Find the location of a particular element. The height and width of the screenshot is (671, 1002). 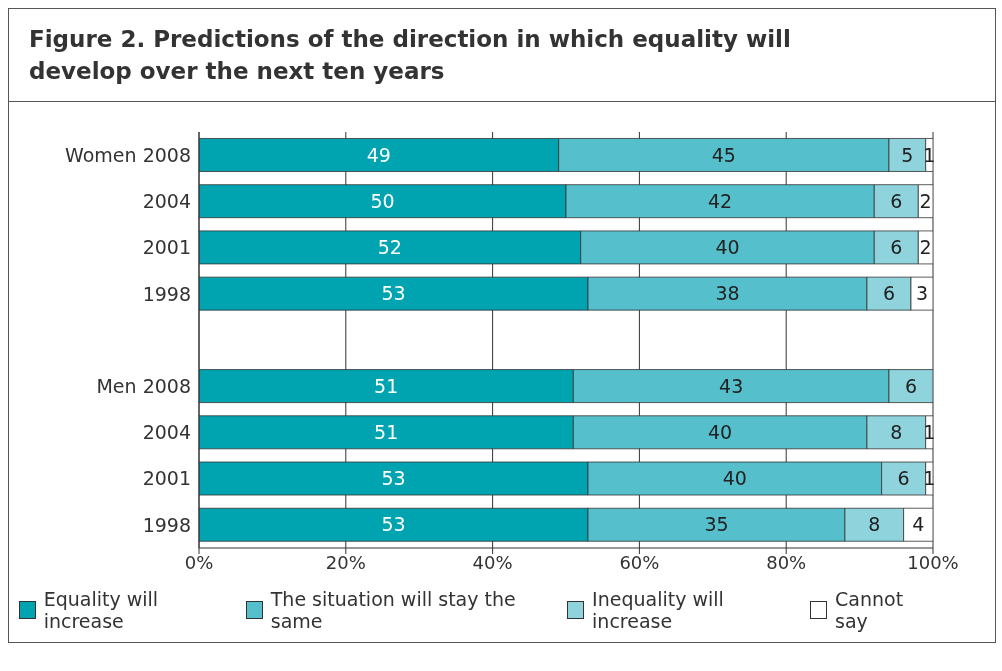

y-tick-label: Women 2008 is located at coordinates (128, 154).